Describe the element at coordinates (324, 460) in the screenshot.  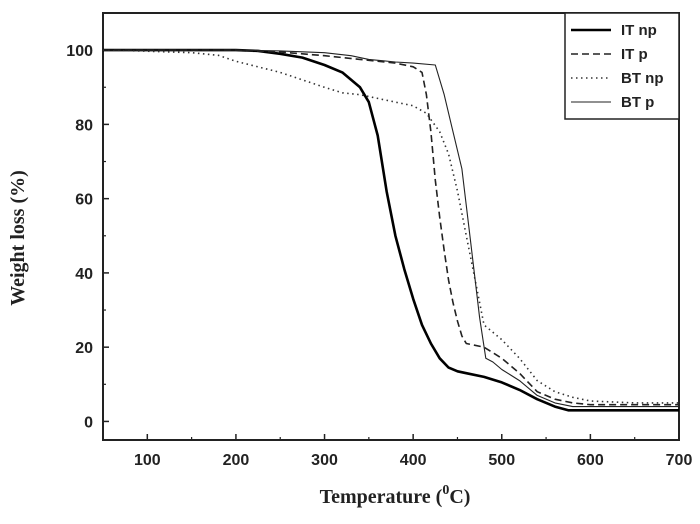
I see `x-tick-label: 300` at that location.